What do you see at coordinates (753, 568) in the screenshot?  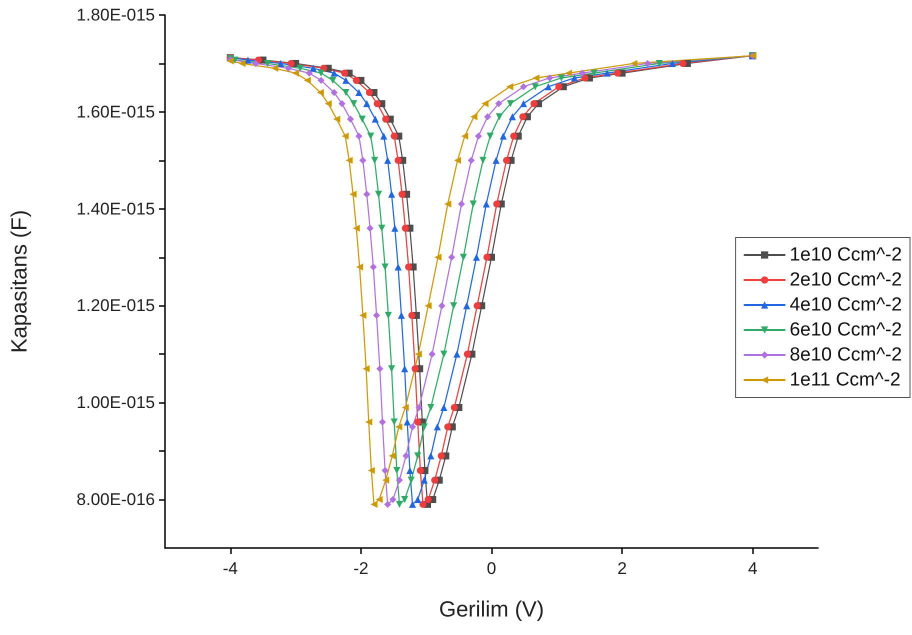 I see `x-tick-label: 4` at bounding box center [753, 568].